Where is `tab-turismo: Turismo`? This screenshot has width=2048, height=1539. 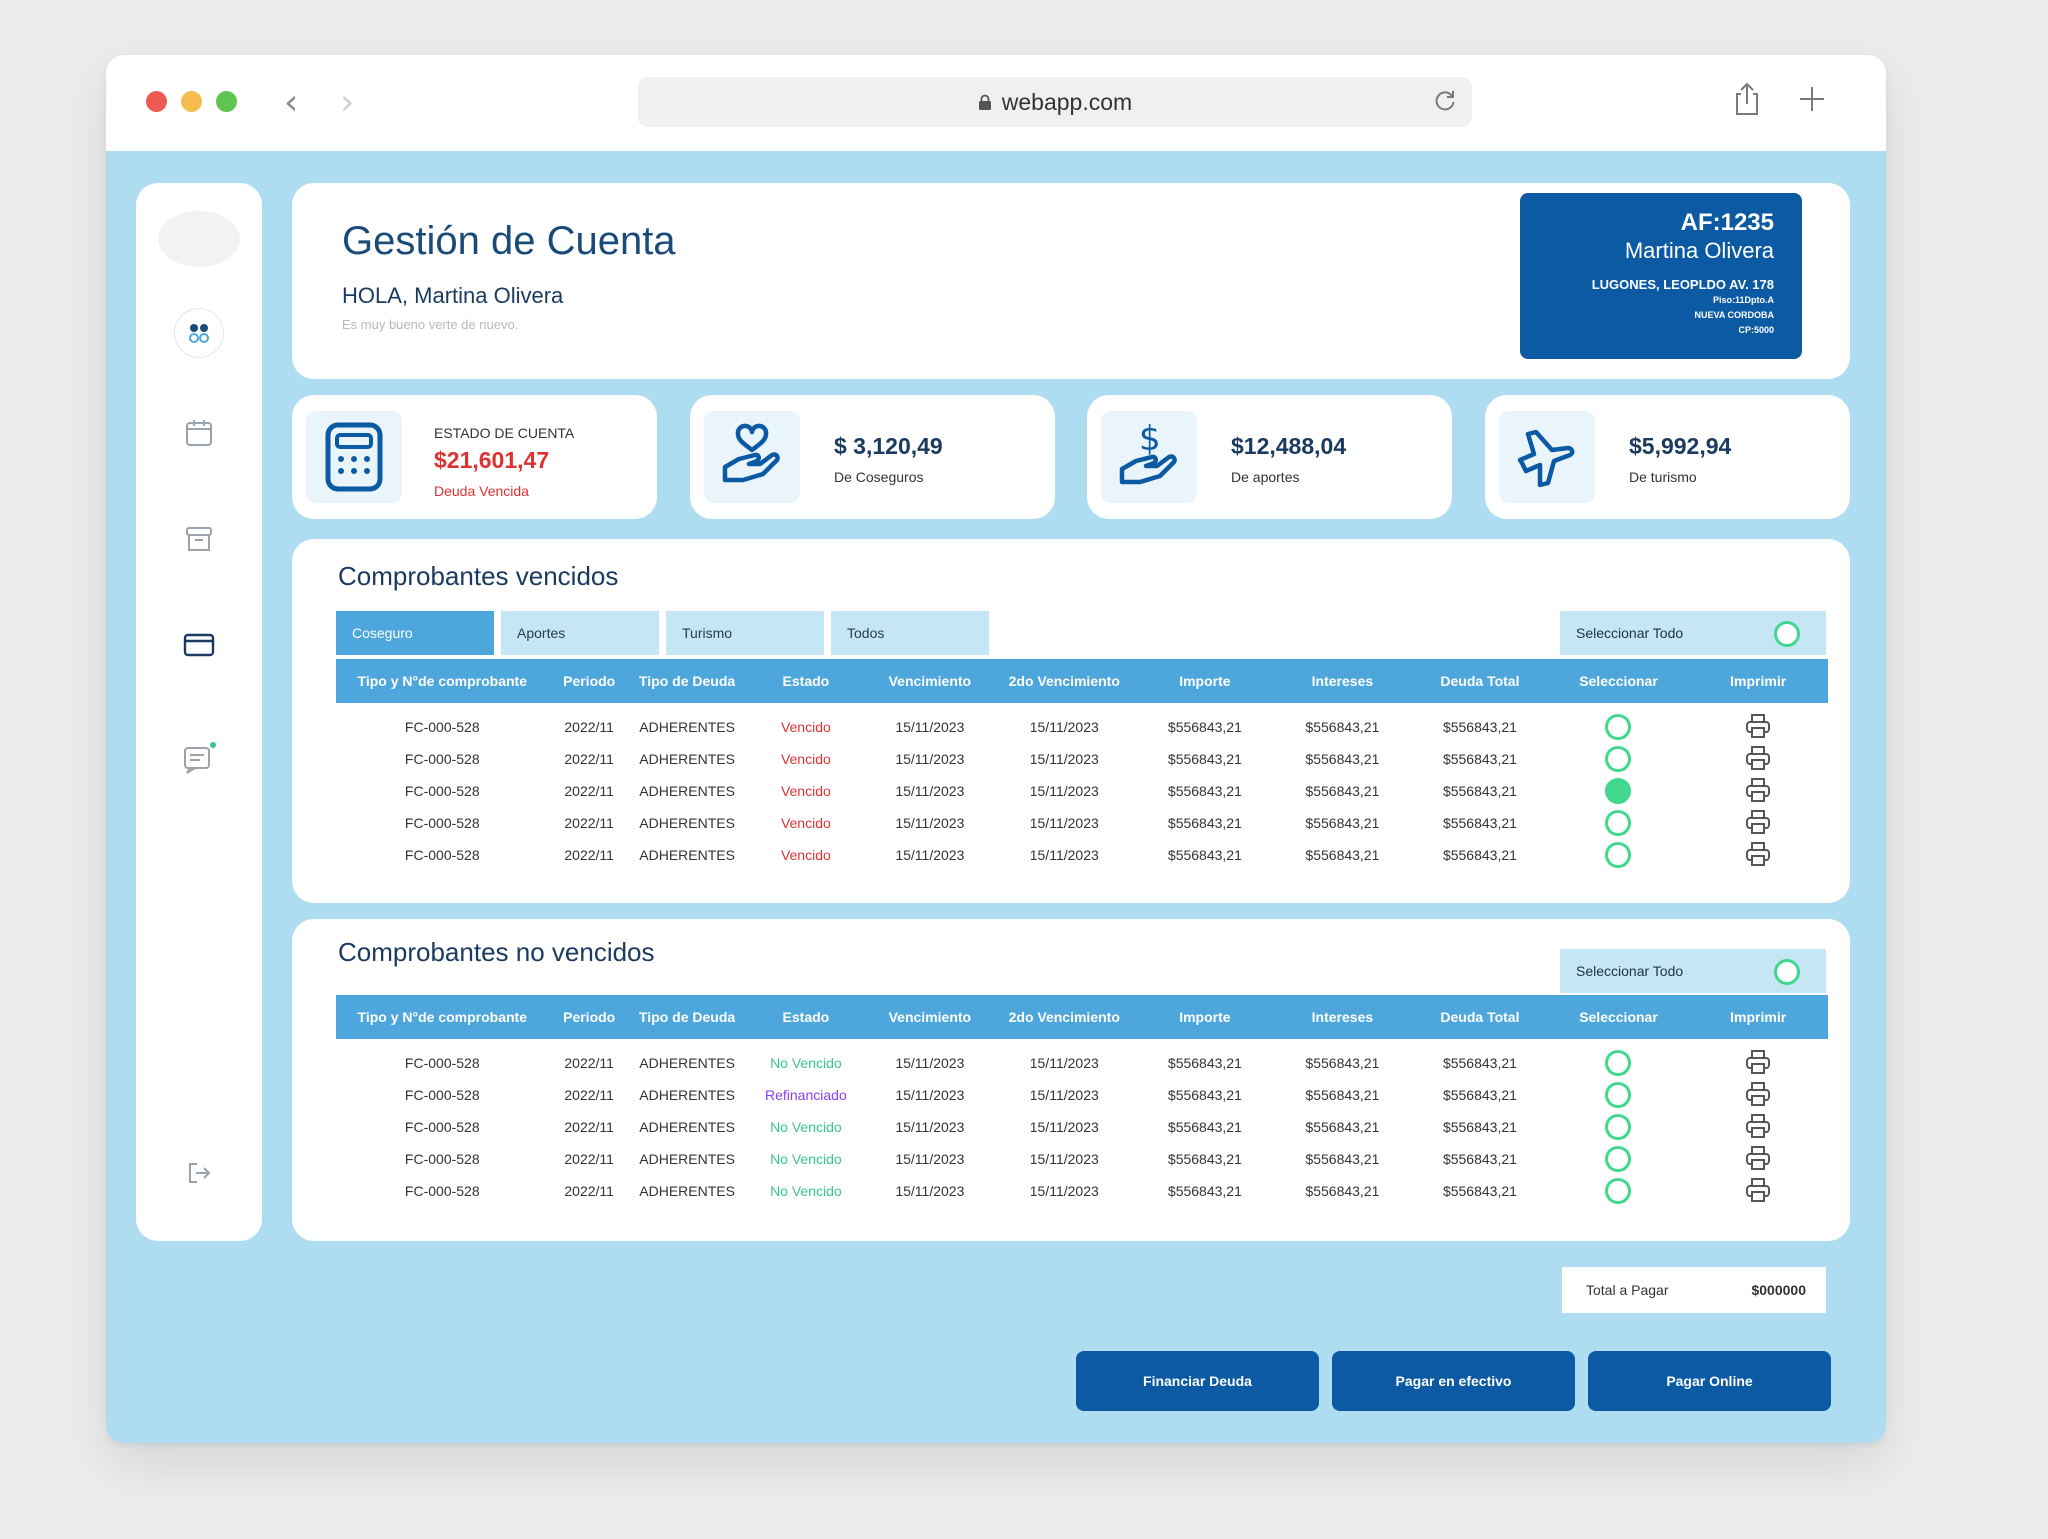 tab-turismo: Turismo is located at coordinates (745, 633).